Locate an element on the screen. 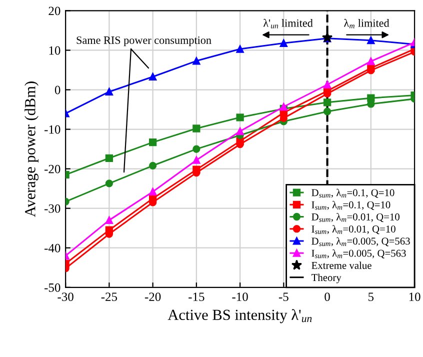 The width and height of the screenshot is (423, 357). y-tick-label: 20 is located at coordinates (54, 11).